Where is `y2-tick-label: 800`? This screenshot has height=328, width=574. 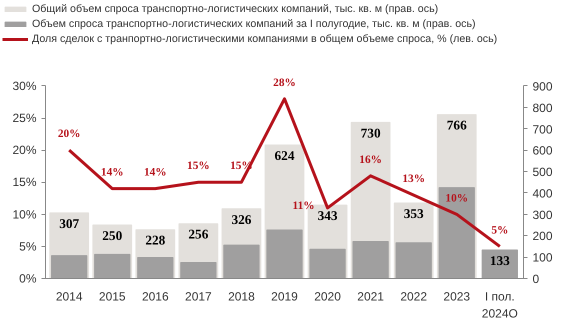 y2-tick-label: 800 is located at coordinates (542, 107).